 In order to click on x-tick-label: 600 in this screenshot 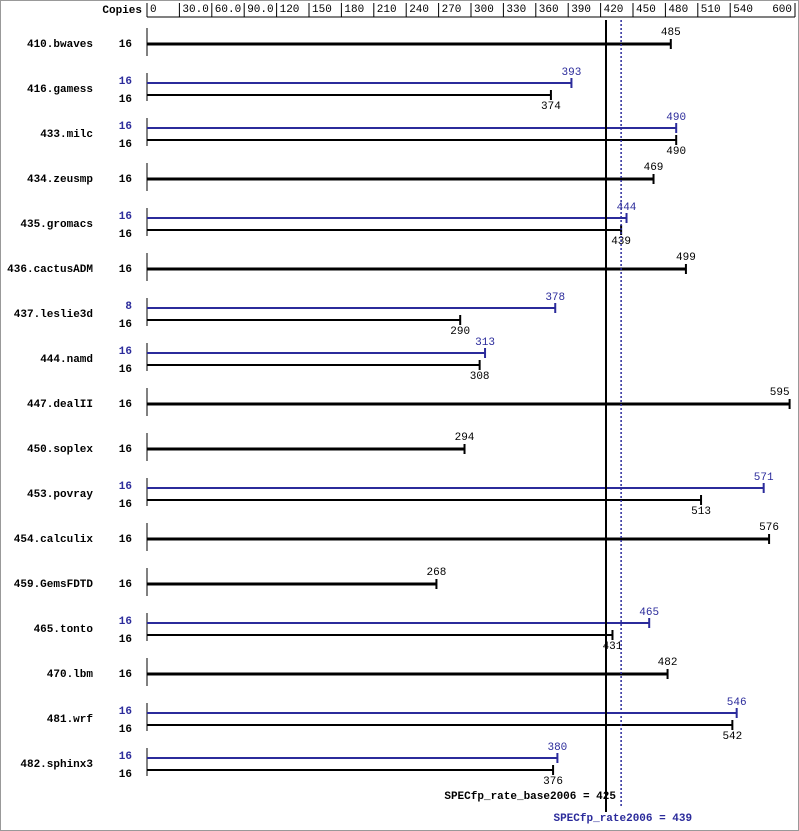, I will do `click(782, 10)`.